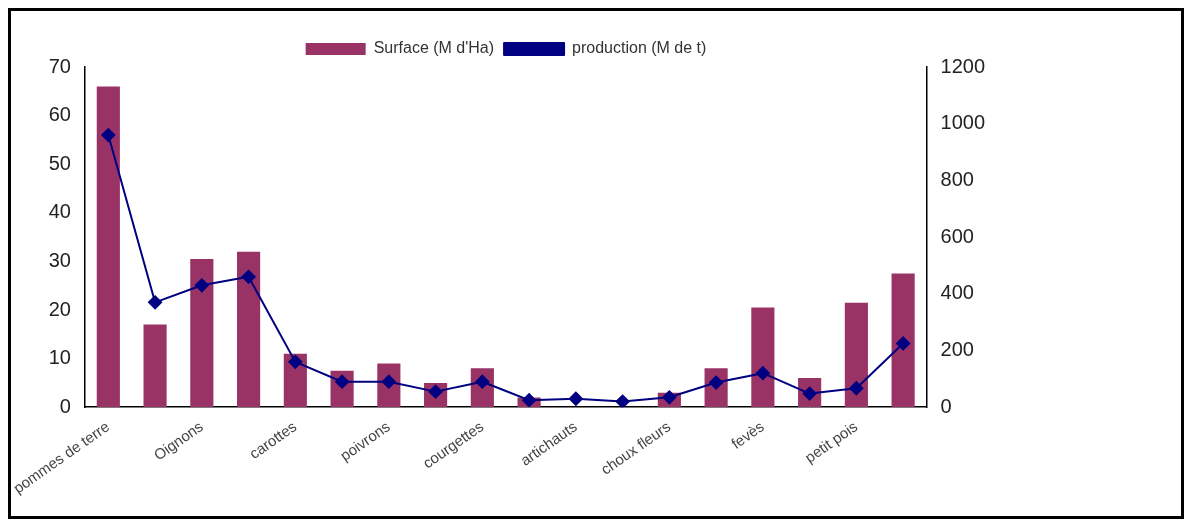  Describe the element at coordinates (65, 405) in the screenshot. I see `y-tick-label: 0` at that location.